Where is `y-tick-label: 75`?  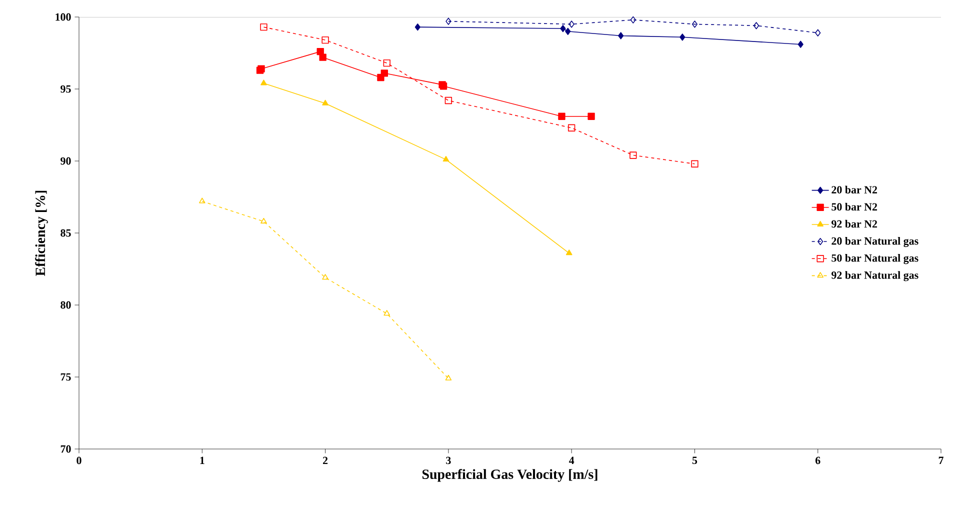 y-tick-label: 75 is located at coordinates (65, 377).